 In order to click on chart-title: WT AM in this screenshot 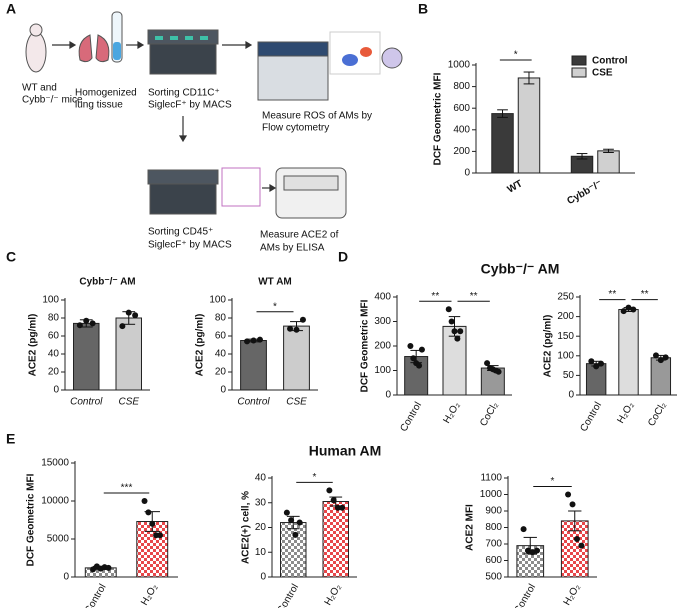, I will do `click(275, 282)`.